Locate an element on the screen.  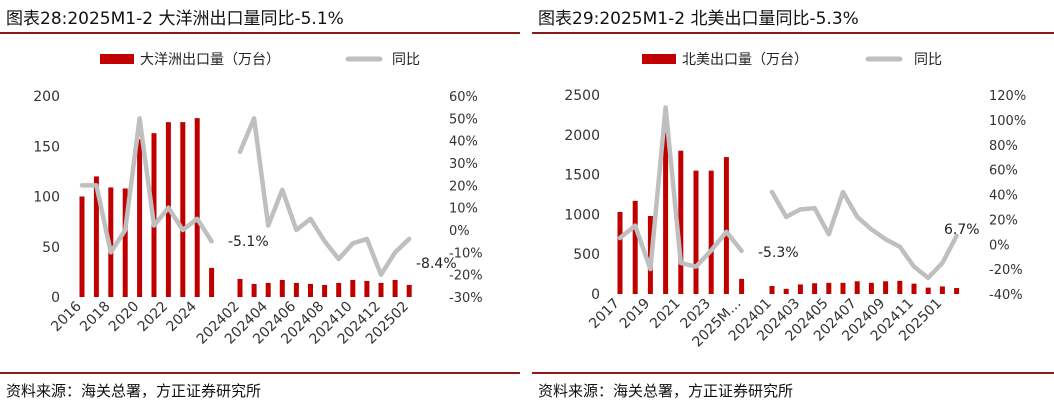
left-axis-tick-label: 2500 is located at coordinates (582, 96).